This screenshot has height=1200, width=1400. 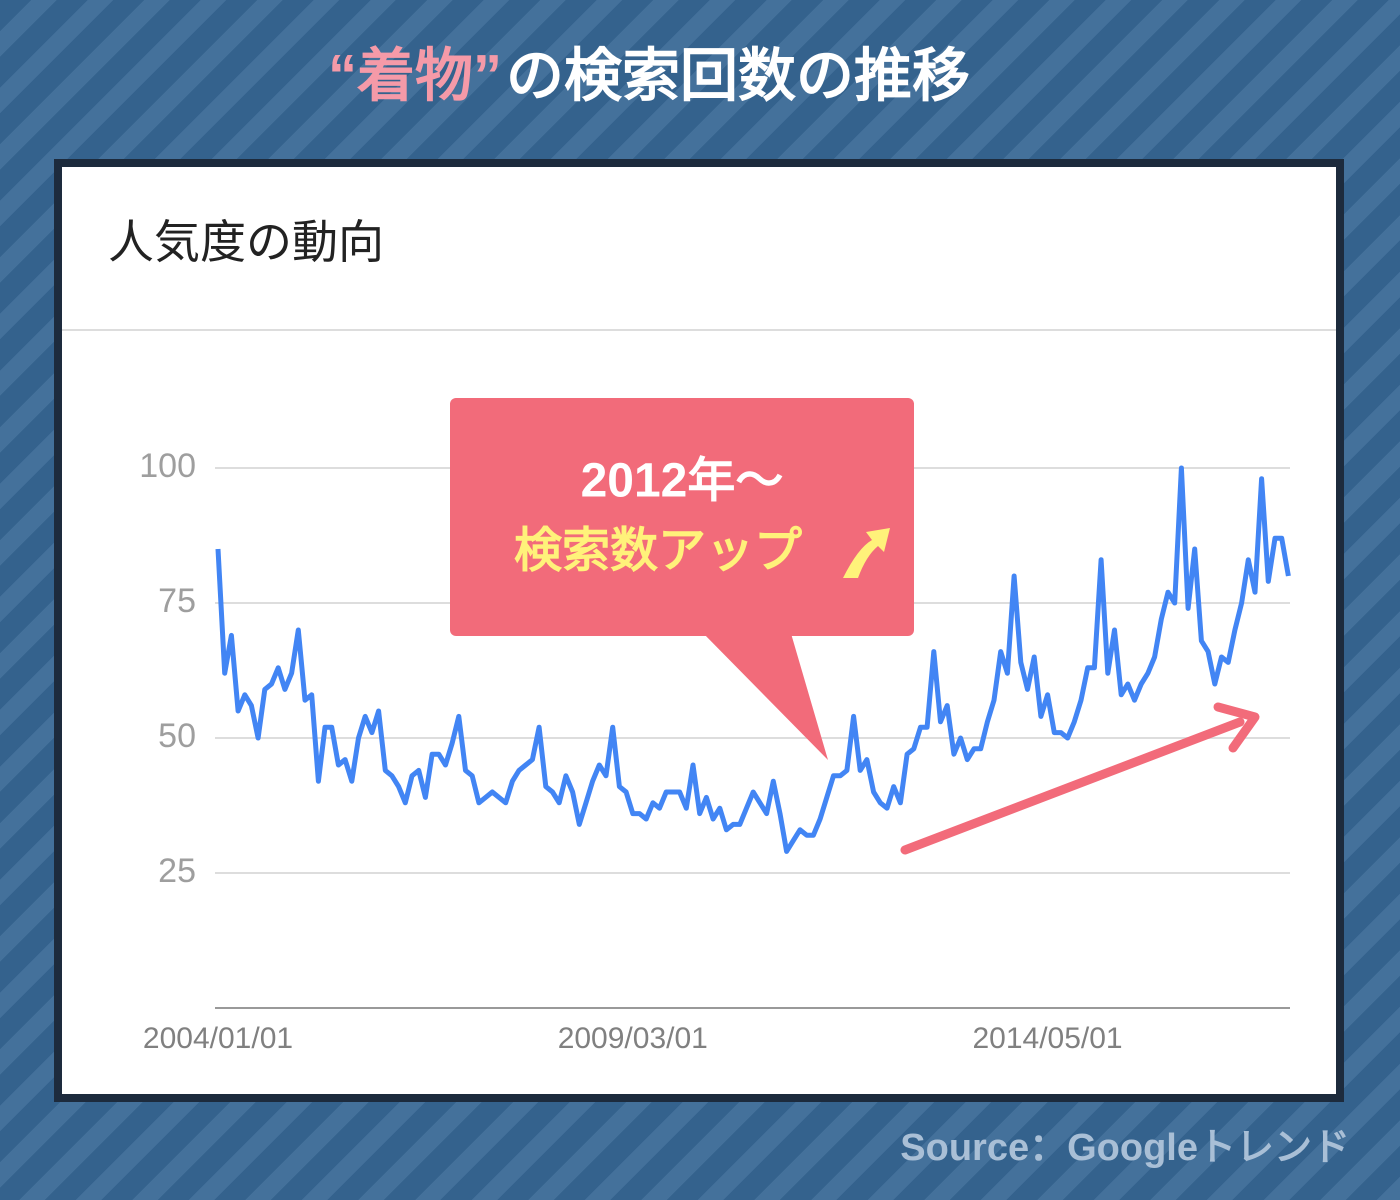 What do you see at coordinates (177, 871) in the screenshot?
I see `y-tick-label: 25` at bounding box center [177, 871].